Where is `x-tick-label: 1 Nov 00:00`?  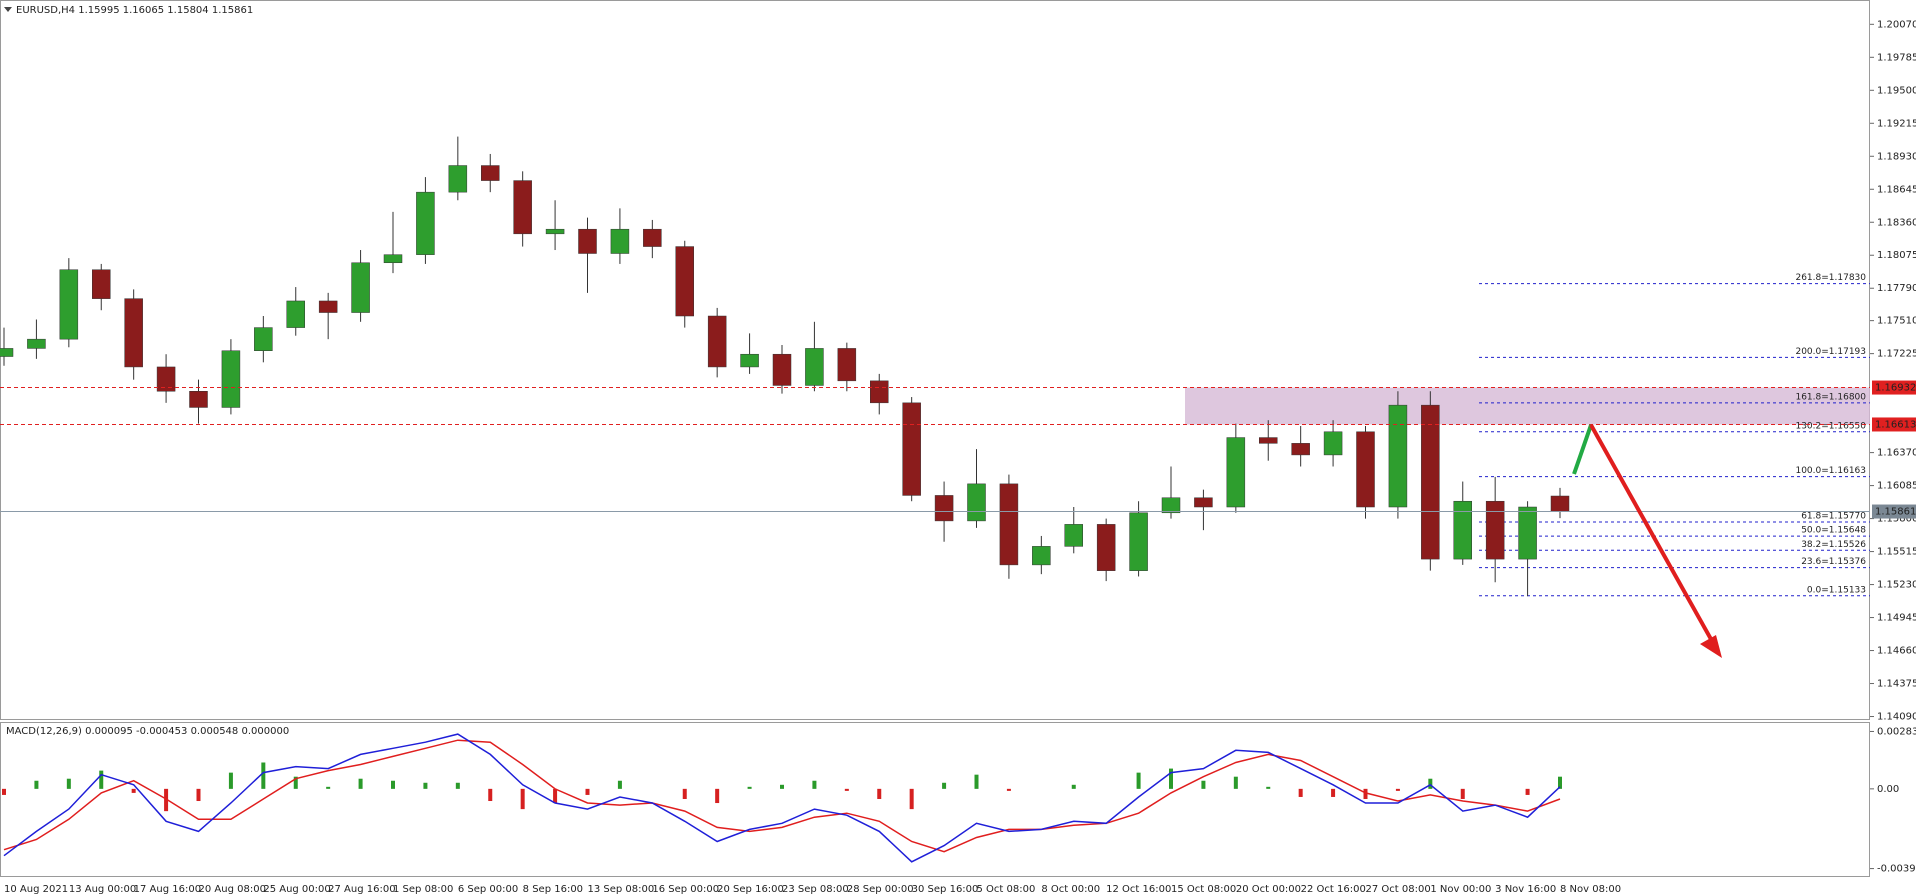
x-tick-label: 1 Nov 00:00 is located at coordinates (1460, 889).